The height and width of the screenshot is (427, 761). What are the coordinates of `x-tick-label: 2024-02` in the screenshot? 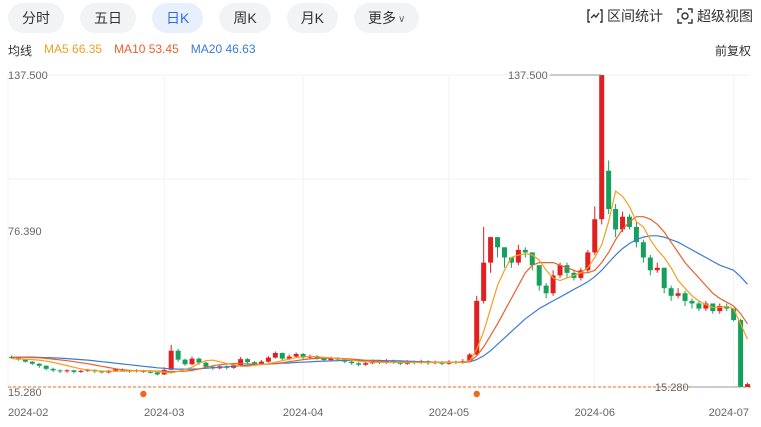 It's located at (28, 413).